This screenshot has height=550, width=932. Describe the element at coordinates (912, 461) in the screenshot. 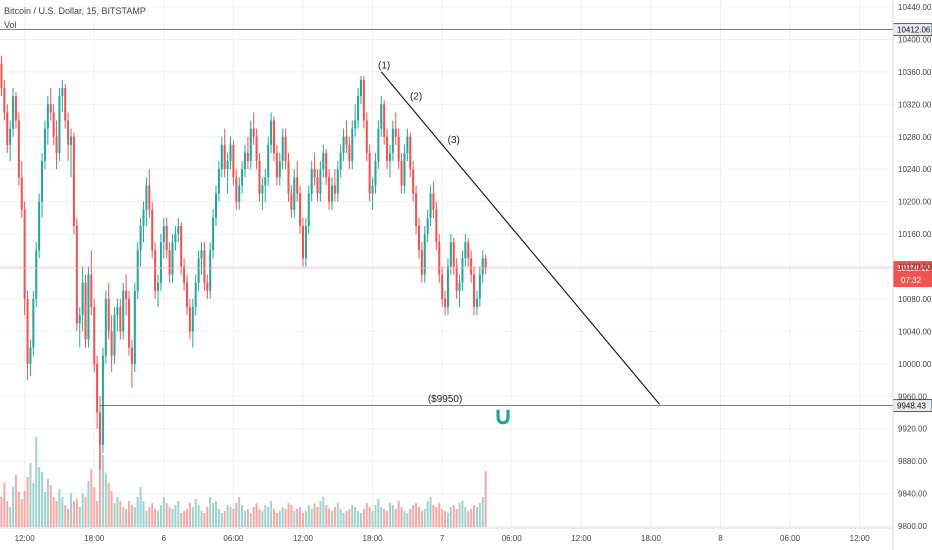

I see `price-tick-label: 9880.00` at that location.